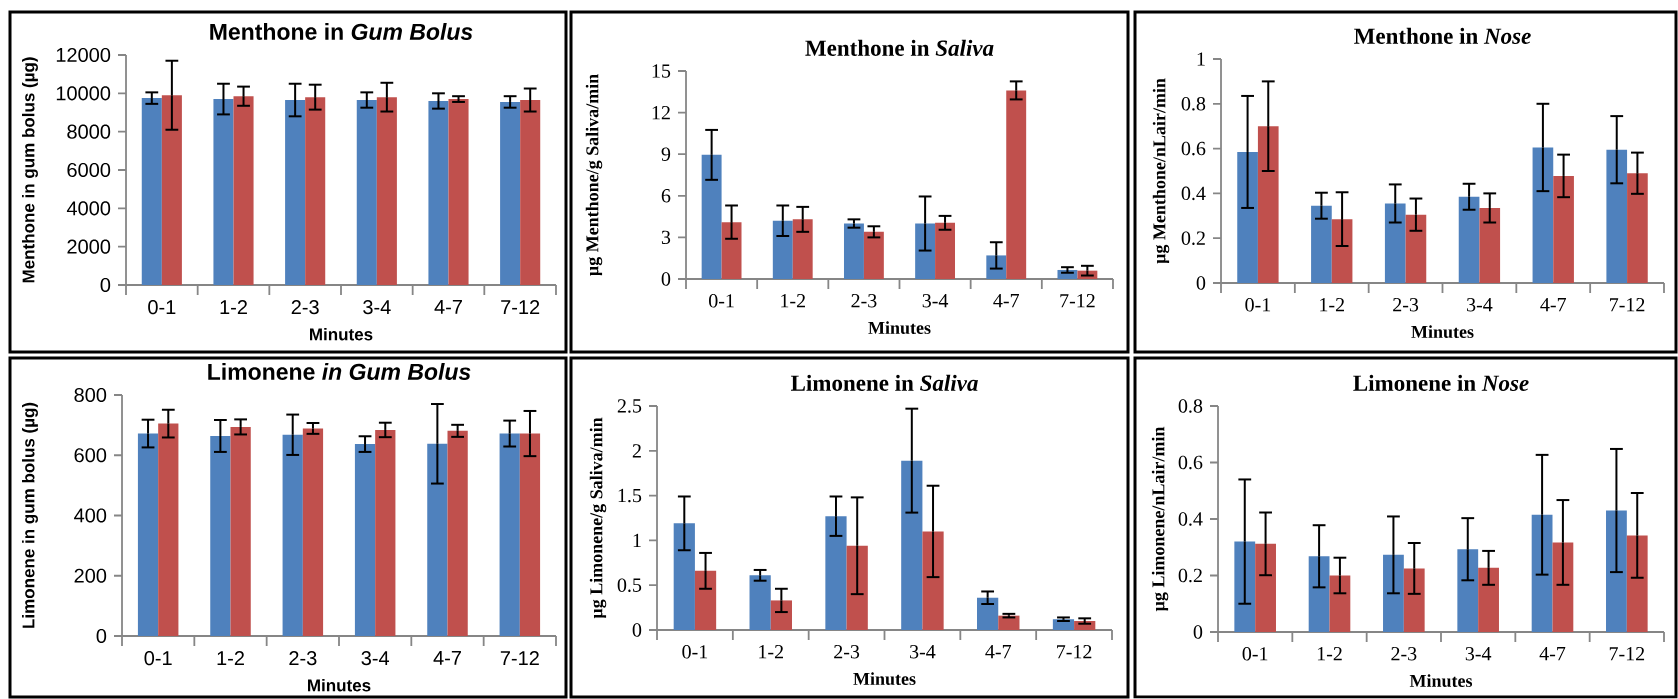  Describe the element at coordinates (884, 382) in the screenshot. I see `chart-title: Limonene in Saliva` at that location.